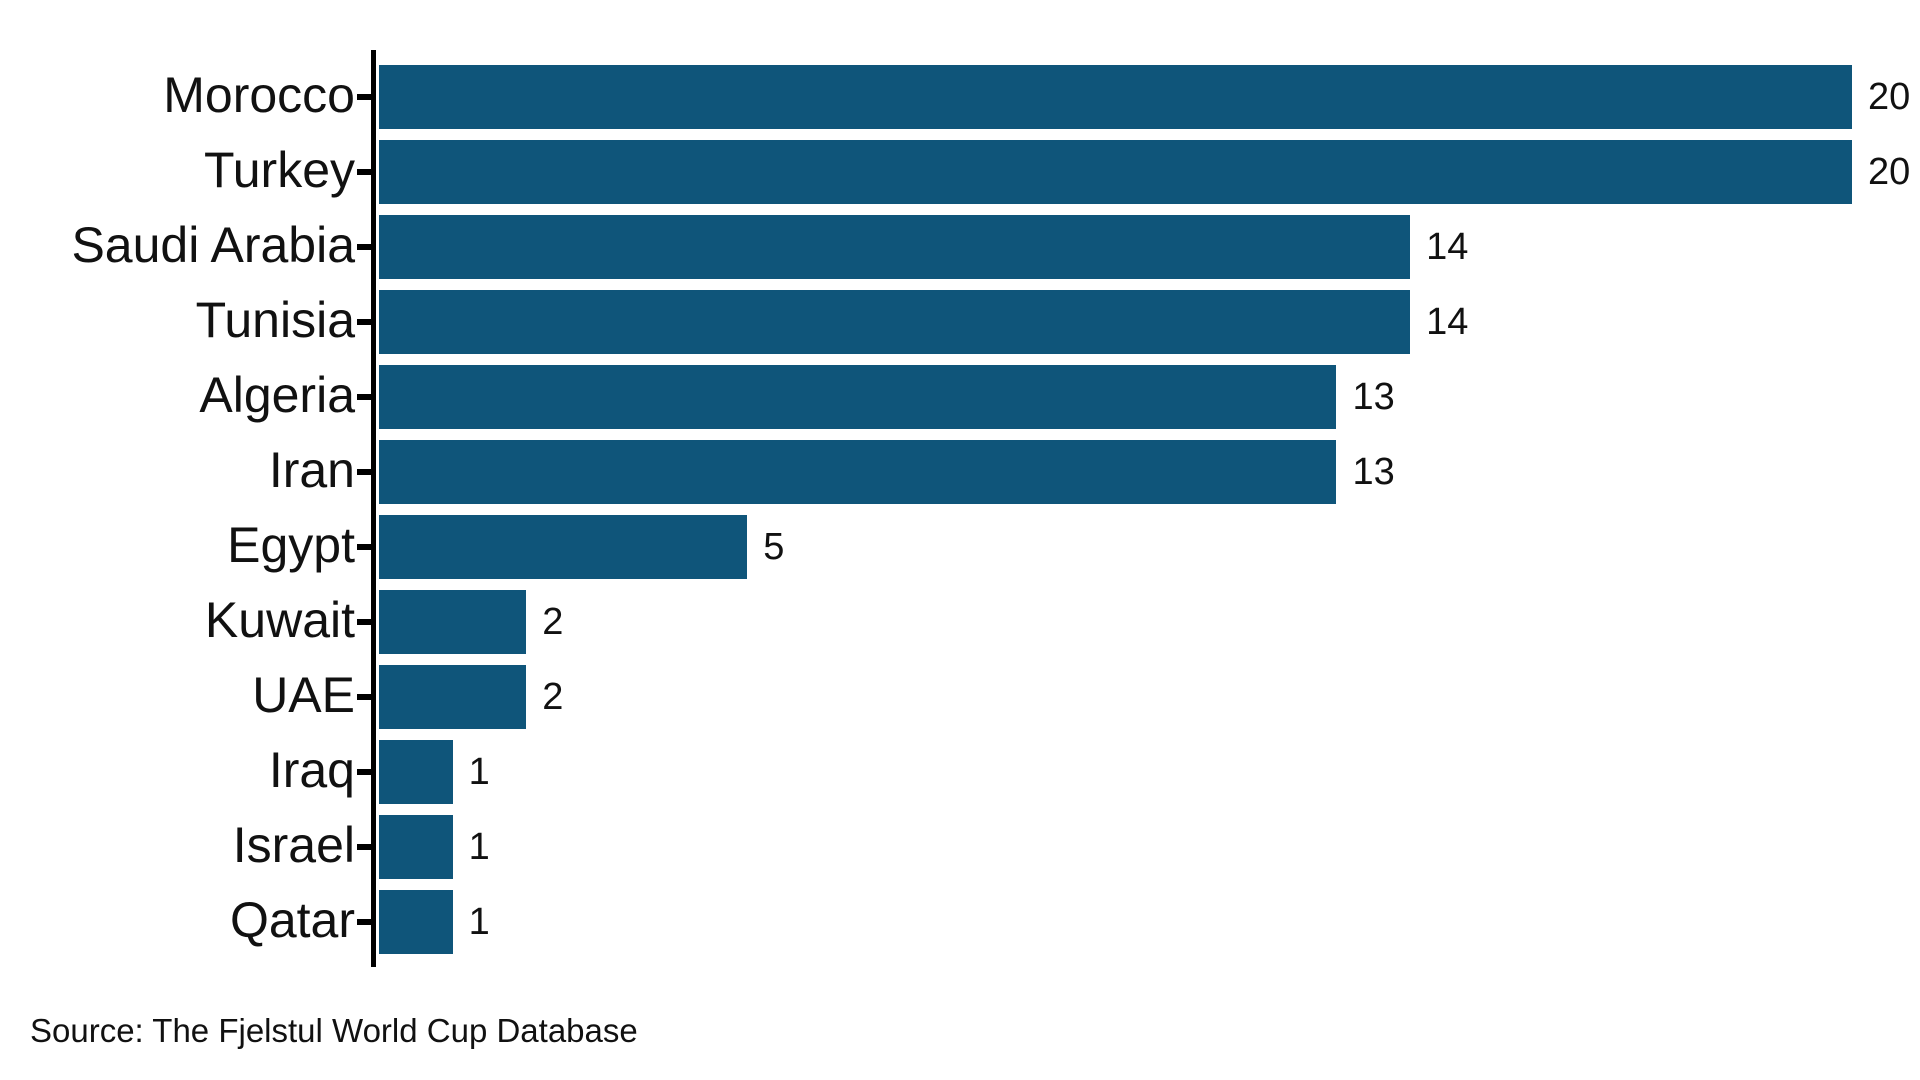  I want to click on bar-row: Turkey 20, so click(960, 171).